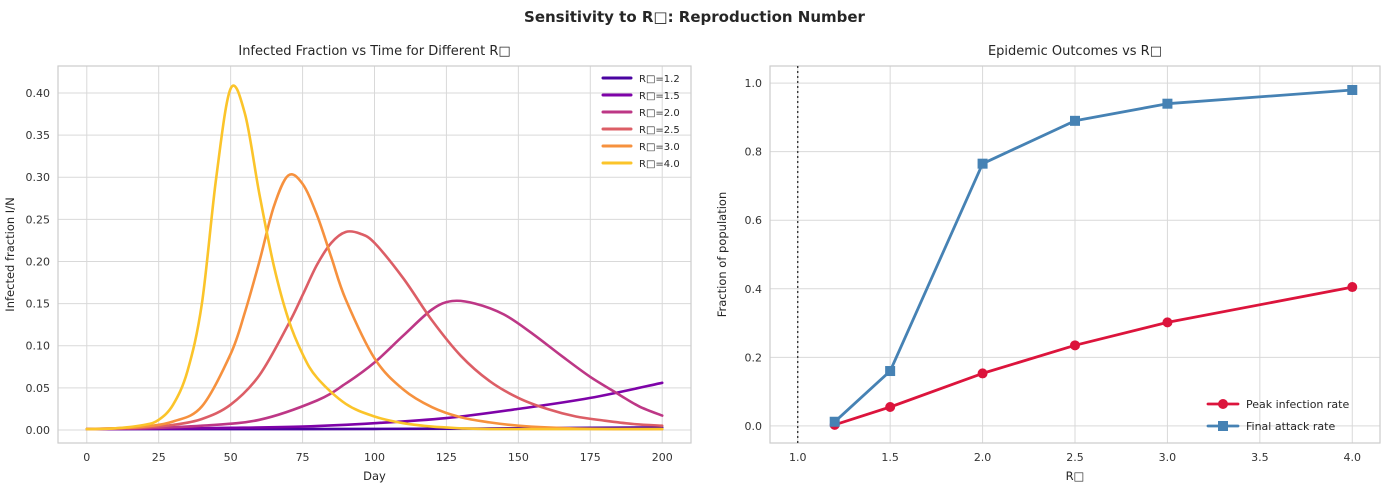 The image size is (1389, 499). Describe the element at coordinates (890, 457) in the screenshot. I see `x-tick-label: 1.5` at that location.